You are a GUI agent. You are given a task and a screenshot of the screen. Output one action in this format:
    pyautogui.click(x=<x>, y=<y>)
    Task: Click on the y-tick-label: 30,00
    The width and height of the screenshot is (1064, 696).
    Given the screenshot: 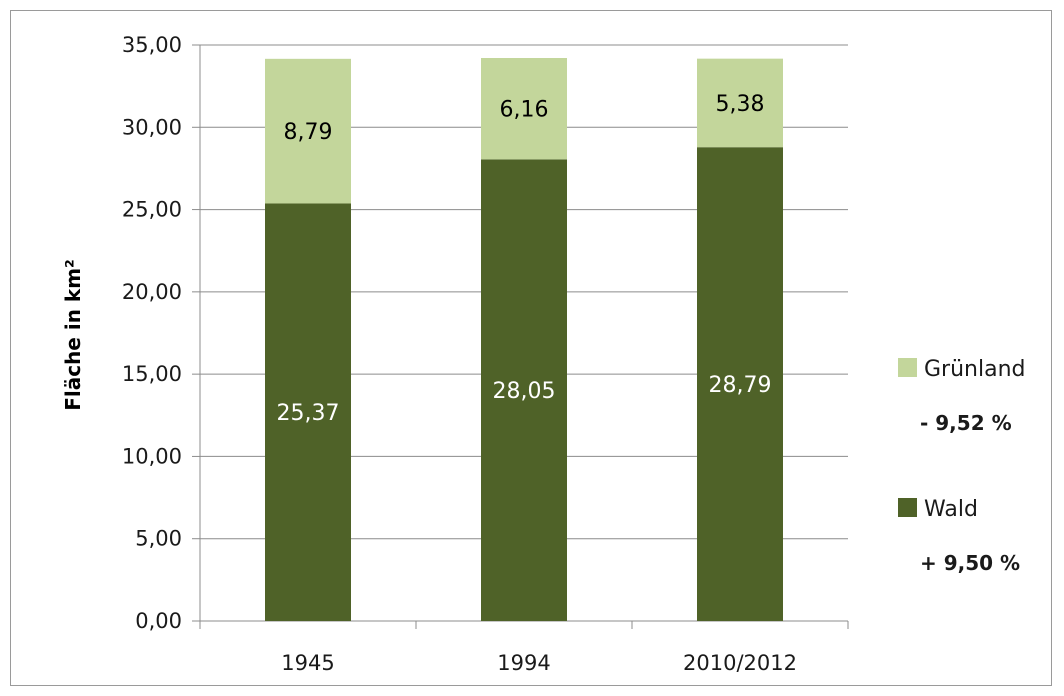 What is the action you would take?
    pyautogui.click(x=152, y=127)
    